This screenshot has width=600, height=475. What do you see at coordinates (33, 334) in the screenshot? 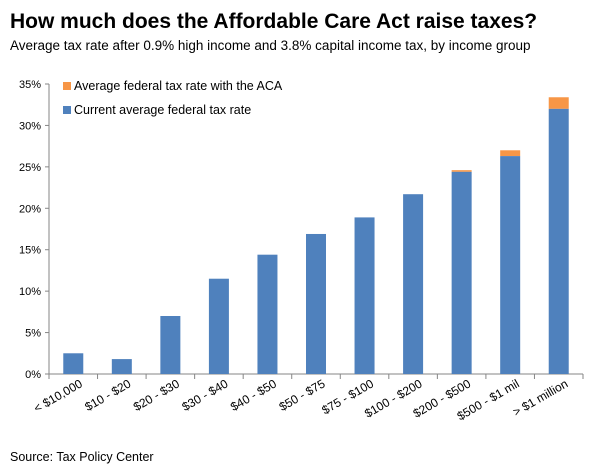
I see `y-tick-label: 5%` at bounding box center [33, 334].